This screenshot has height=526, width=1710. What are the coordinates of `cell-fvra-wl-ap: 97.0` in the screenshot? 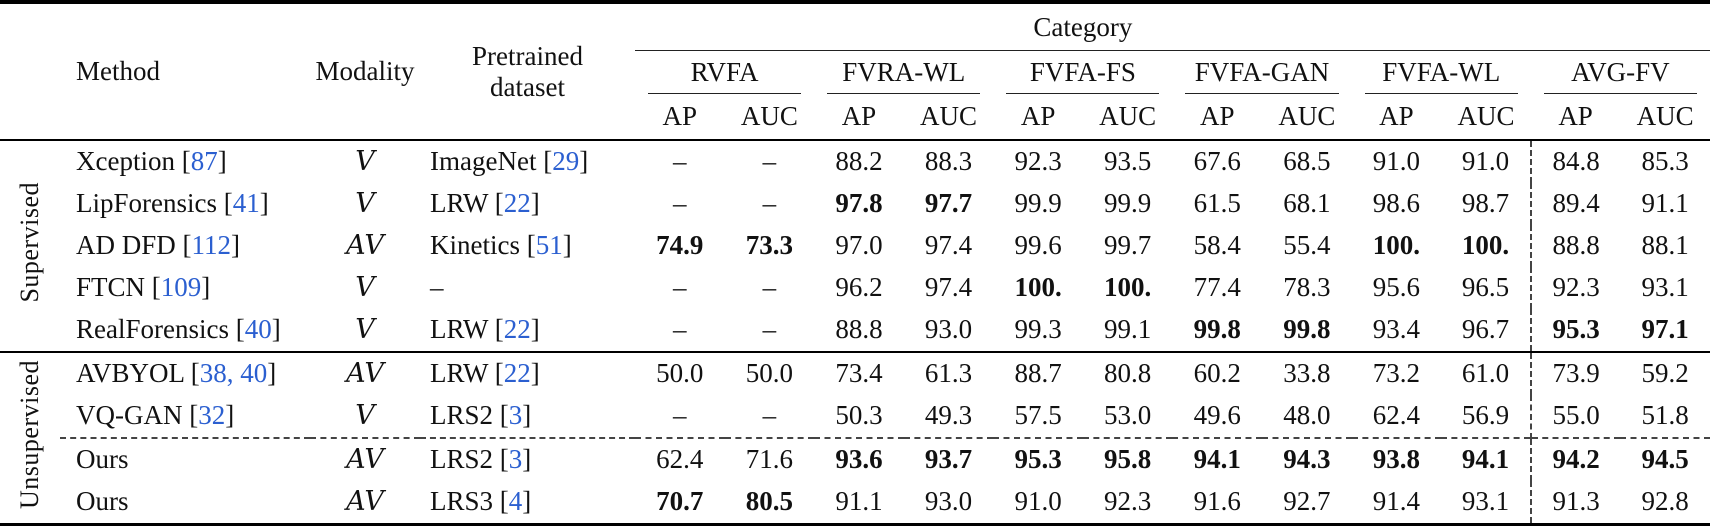 It's located at (859, 245).